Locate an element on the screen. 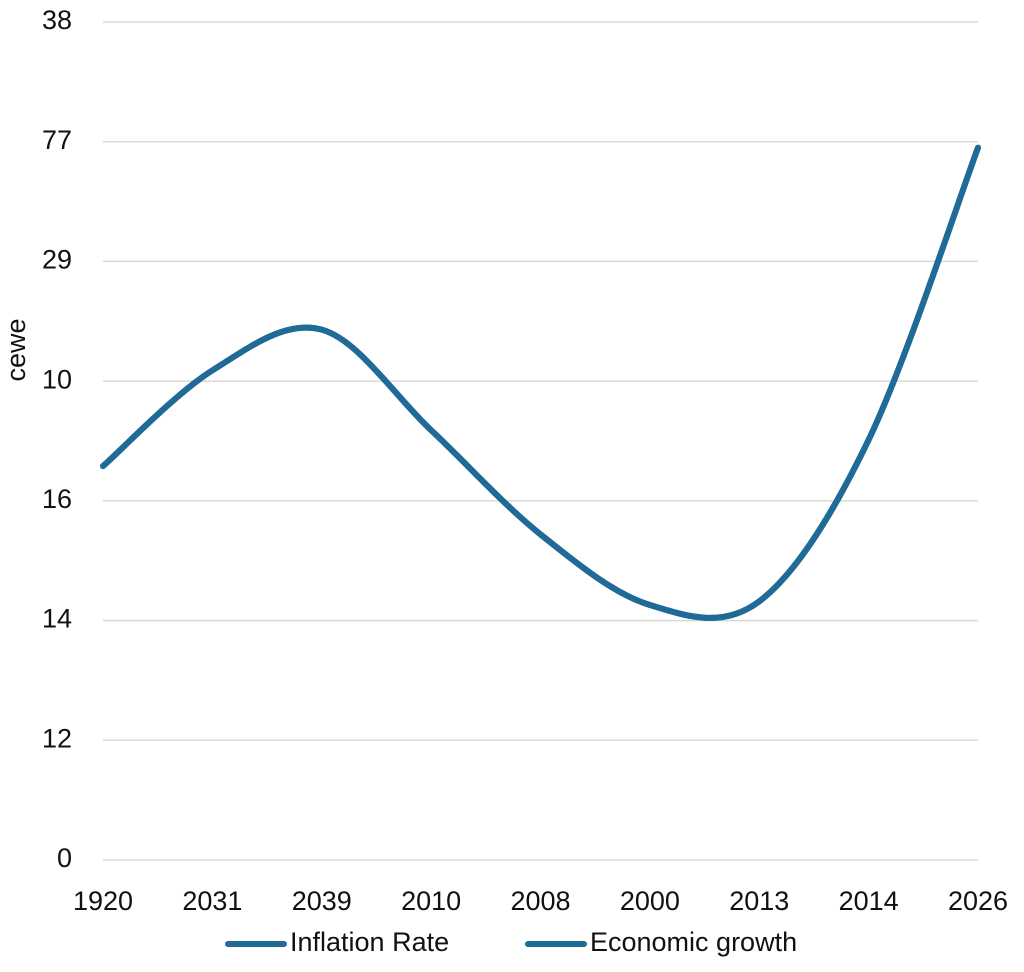 The height and width of the screenshot is (972, 1024). legend-label: Economic growth is located at coordinates (693, 942).